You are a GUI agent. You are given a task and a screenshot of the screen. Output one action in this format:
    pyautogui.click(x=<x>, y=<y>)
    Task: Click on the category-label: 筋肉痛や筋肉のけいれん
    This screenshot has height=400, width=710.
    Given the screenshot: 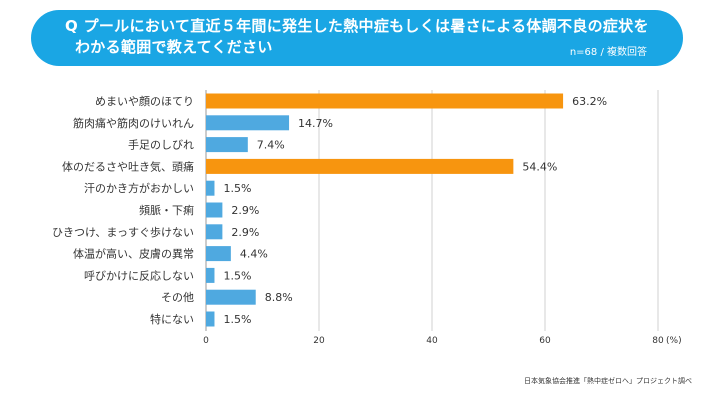 What is the action you would take?
    pyautogui.click(x=133, y=123)
    